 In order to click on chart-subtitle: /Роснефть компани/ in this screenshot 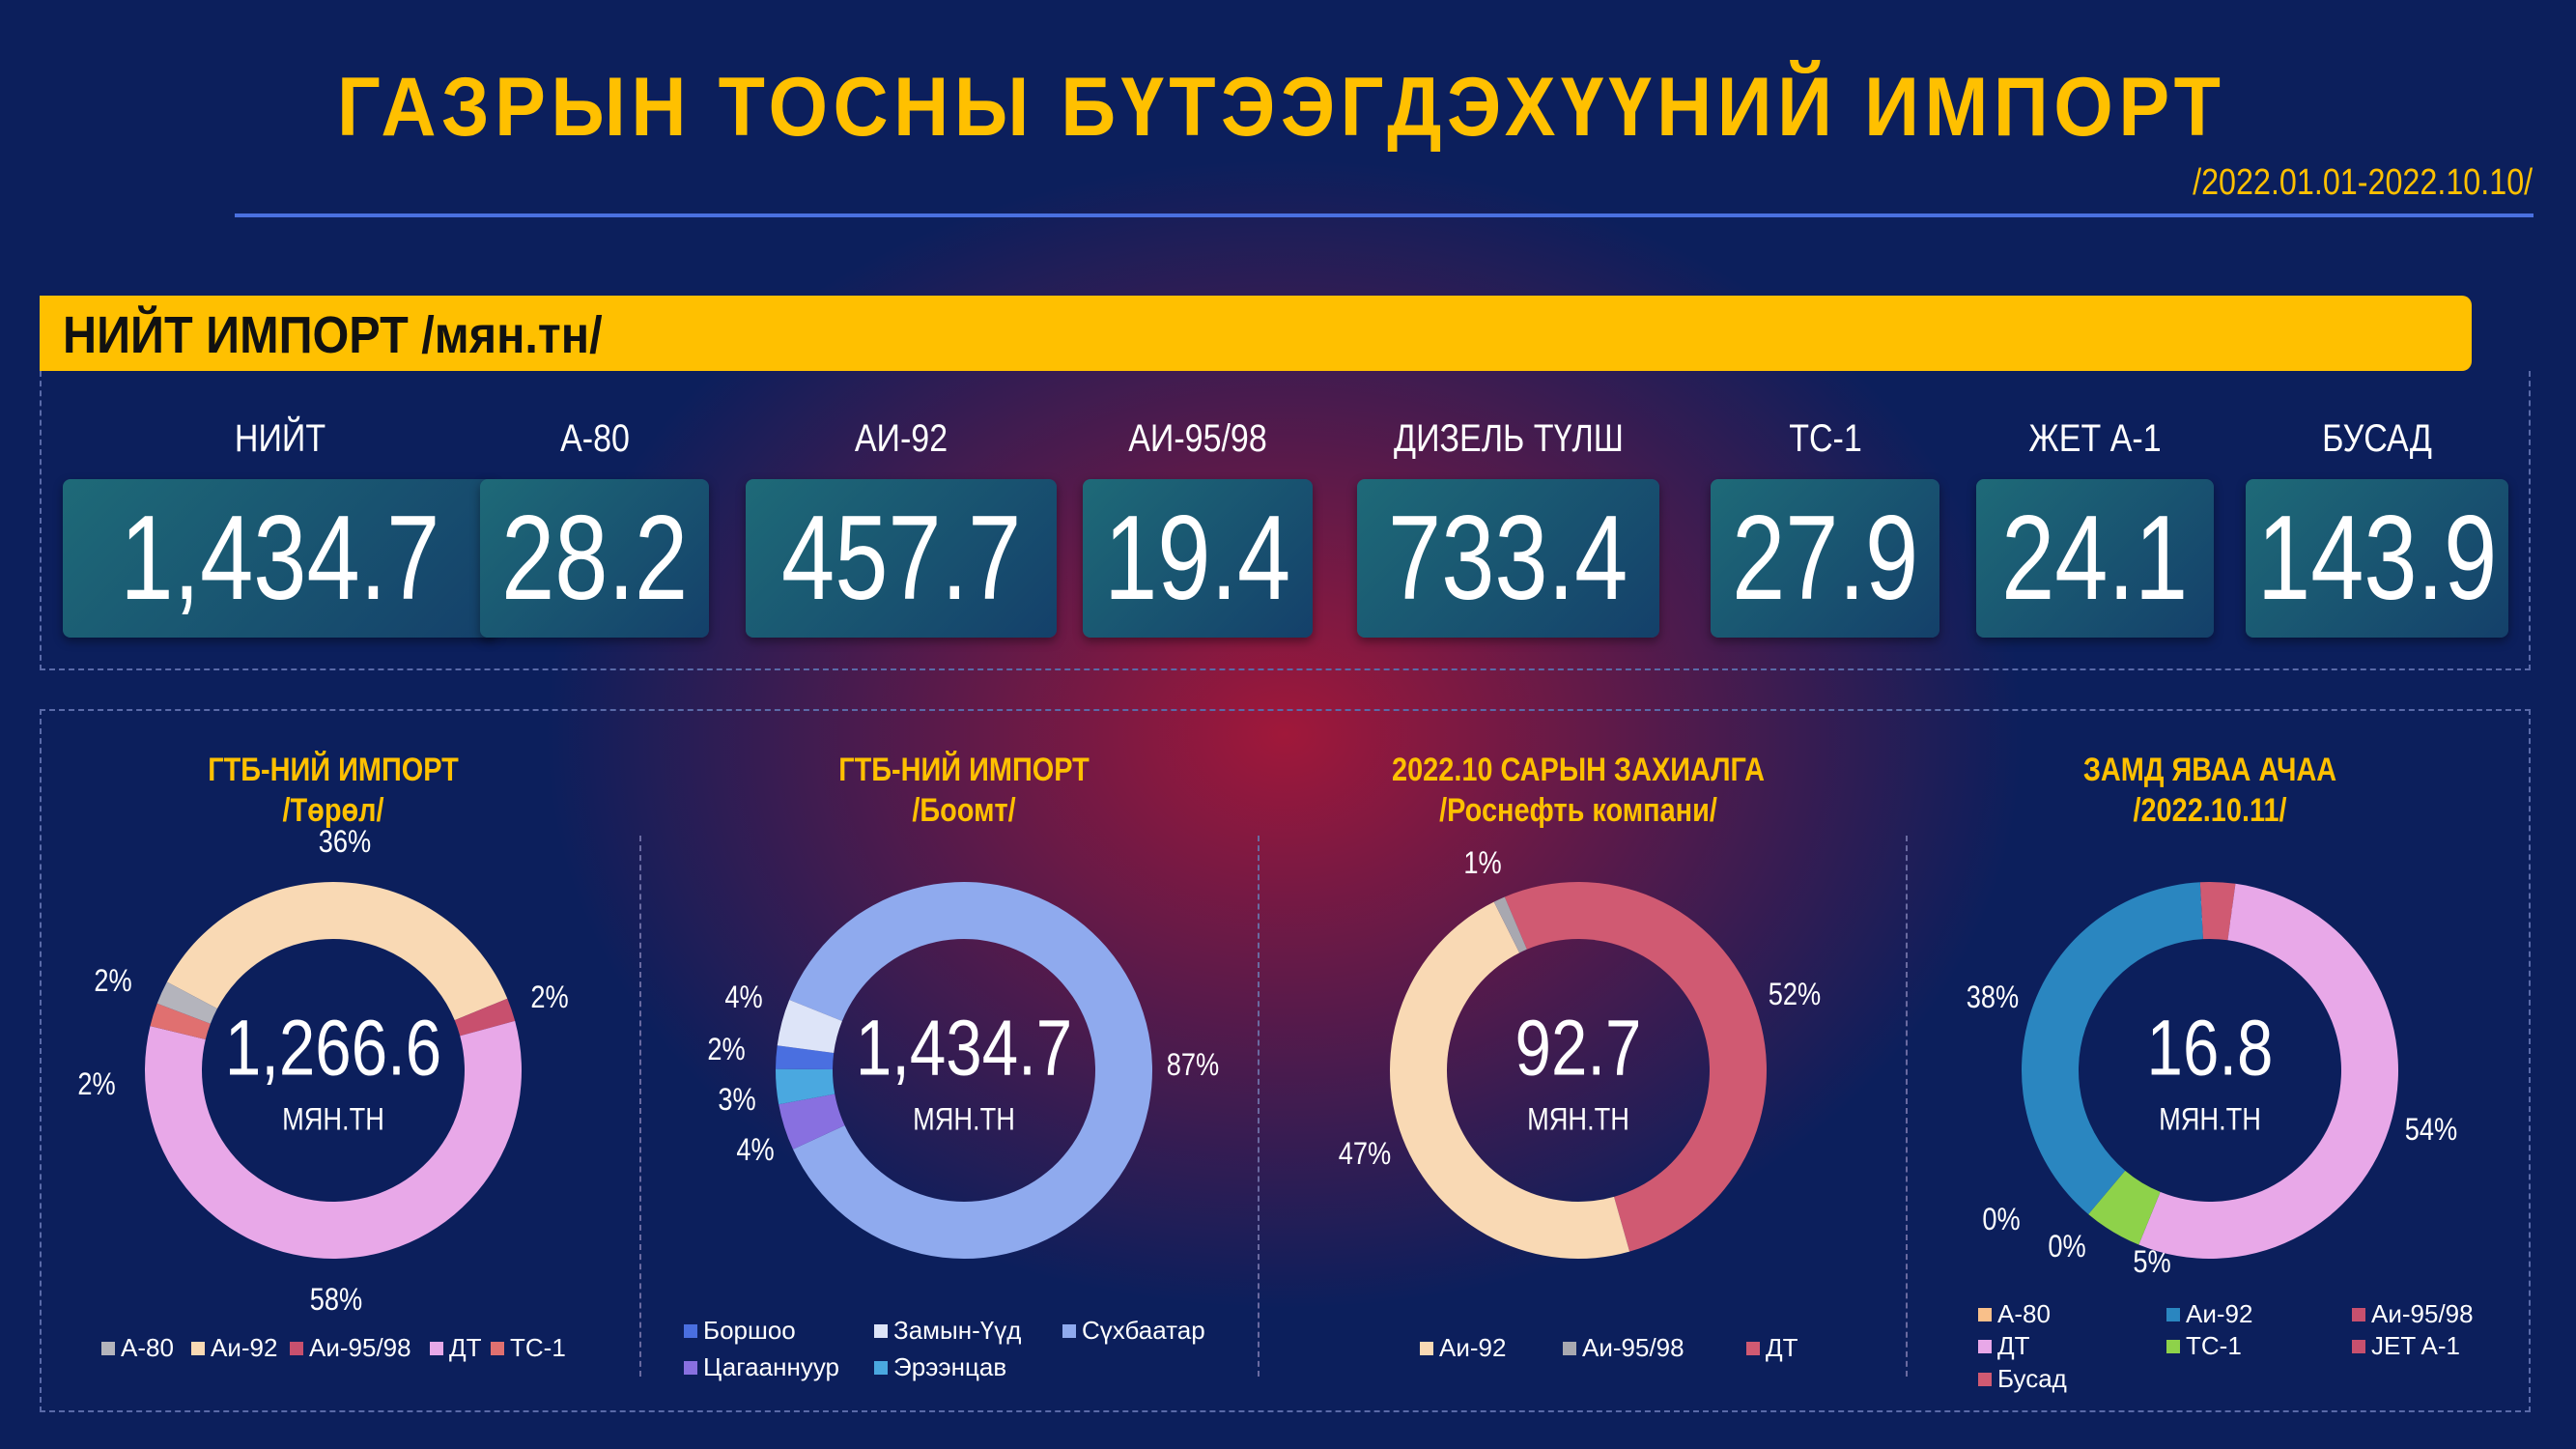, I will do `click(1578, 810)`.